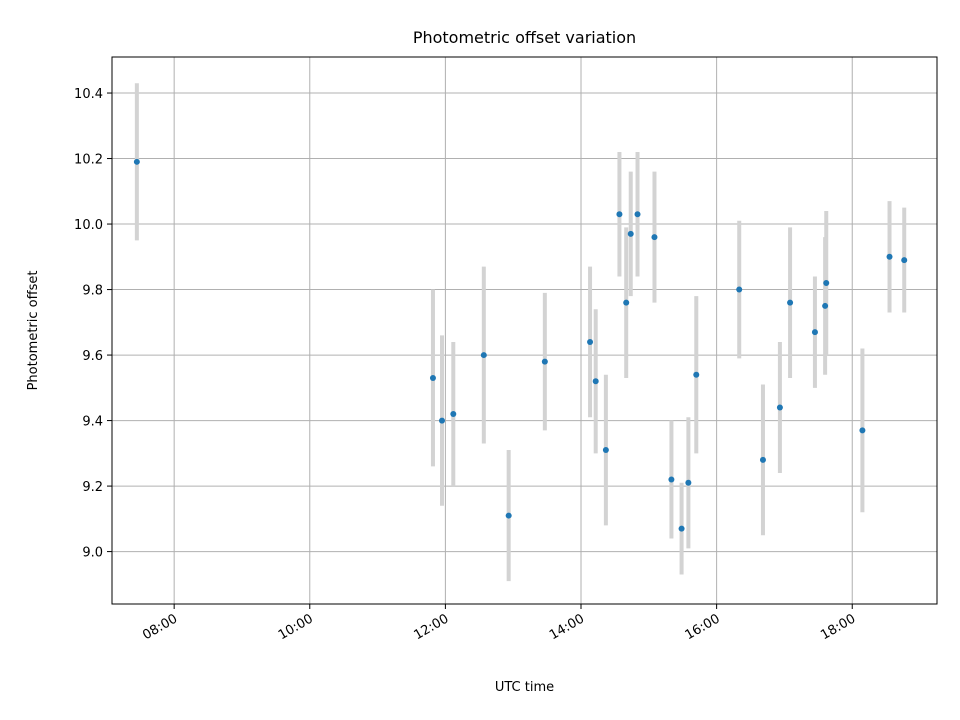  I want to click on chart-title: Photometric offset variation, so click(524, 37).